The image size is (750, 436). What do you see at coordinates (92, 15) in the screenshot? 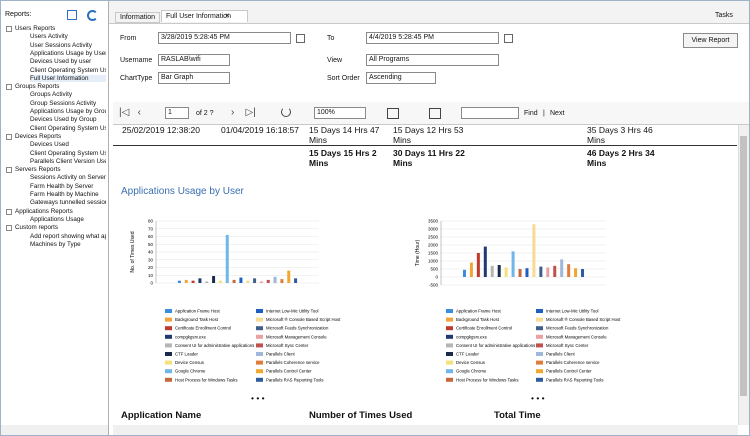
I see `refresh-icon` at bounding box center [92, 15].